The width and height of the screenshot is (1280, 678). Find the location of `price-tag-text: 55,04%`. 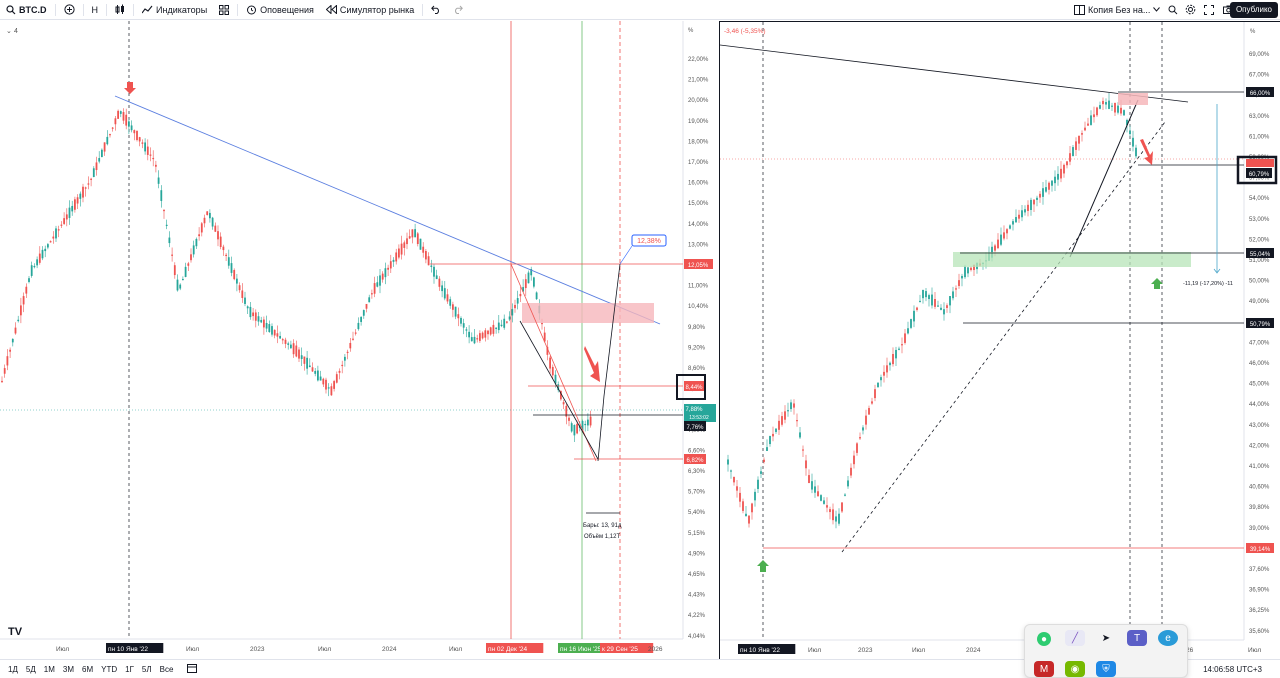

price-tag-text: 55,04% is located at coordinates (1260, 255).